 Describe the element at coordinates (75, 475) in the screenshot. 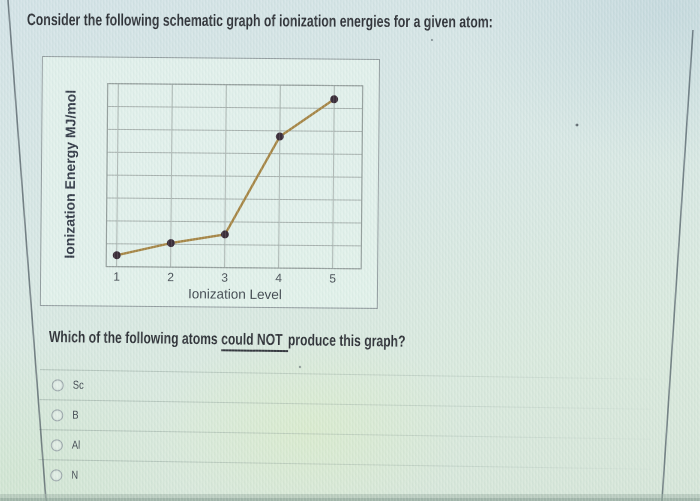

I see `option-label-n: N` at that location.